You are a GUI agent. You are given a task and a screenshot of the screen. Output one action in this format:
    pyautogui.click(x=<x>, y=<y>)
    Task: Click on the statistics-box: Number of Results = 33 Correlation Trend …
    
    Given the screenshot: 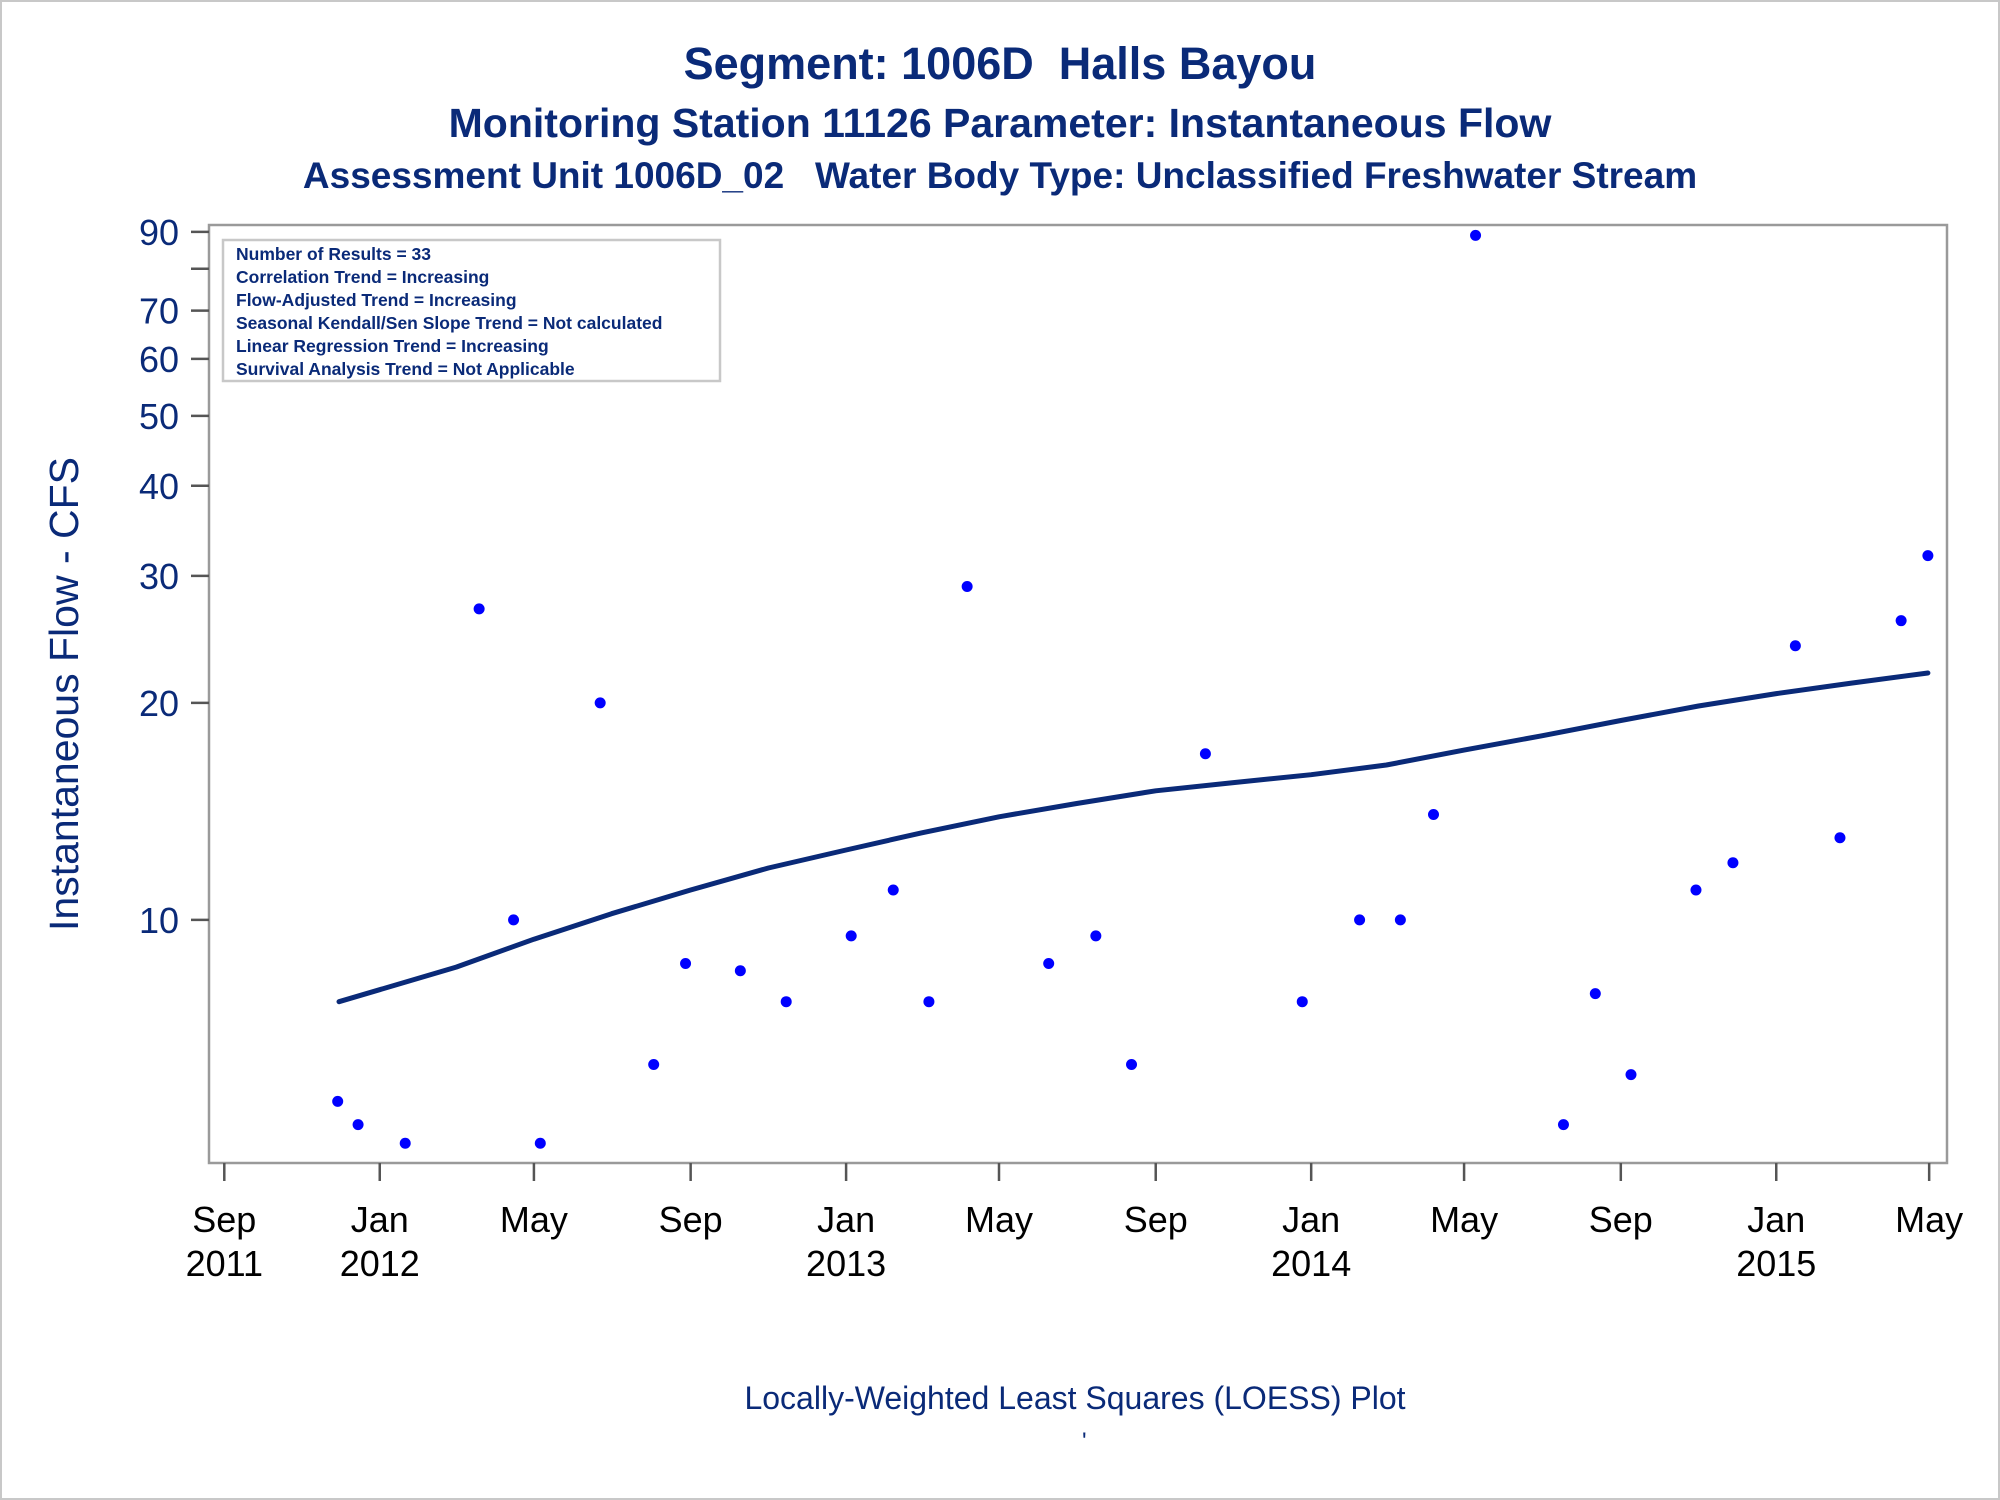 What is the action you would take?
    pyautogui.click(x=471, y=310)
    